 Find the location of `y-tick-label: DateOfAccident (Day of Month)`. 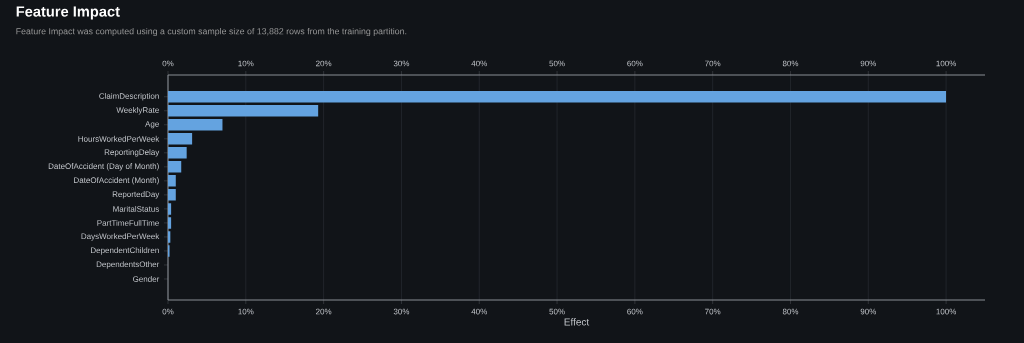

y-tick-label: DateOfAccident (Day of Month) is located at coordinates (103, 167).